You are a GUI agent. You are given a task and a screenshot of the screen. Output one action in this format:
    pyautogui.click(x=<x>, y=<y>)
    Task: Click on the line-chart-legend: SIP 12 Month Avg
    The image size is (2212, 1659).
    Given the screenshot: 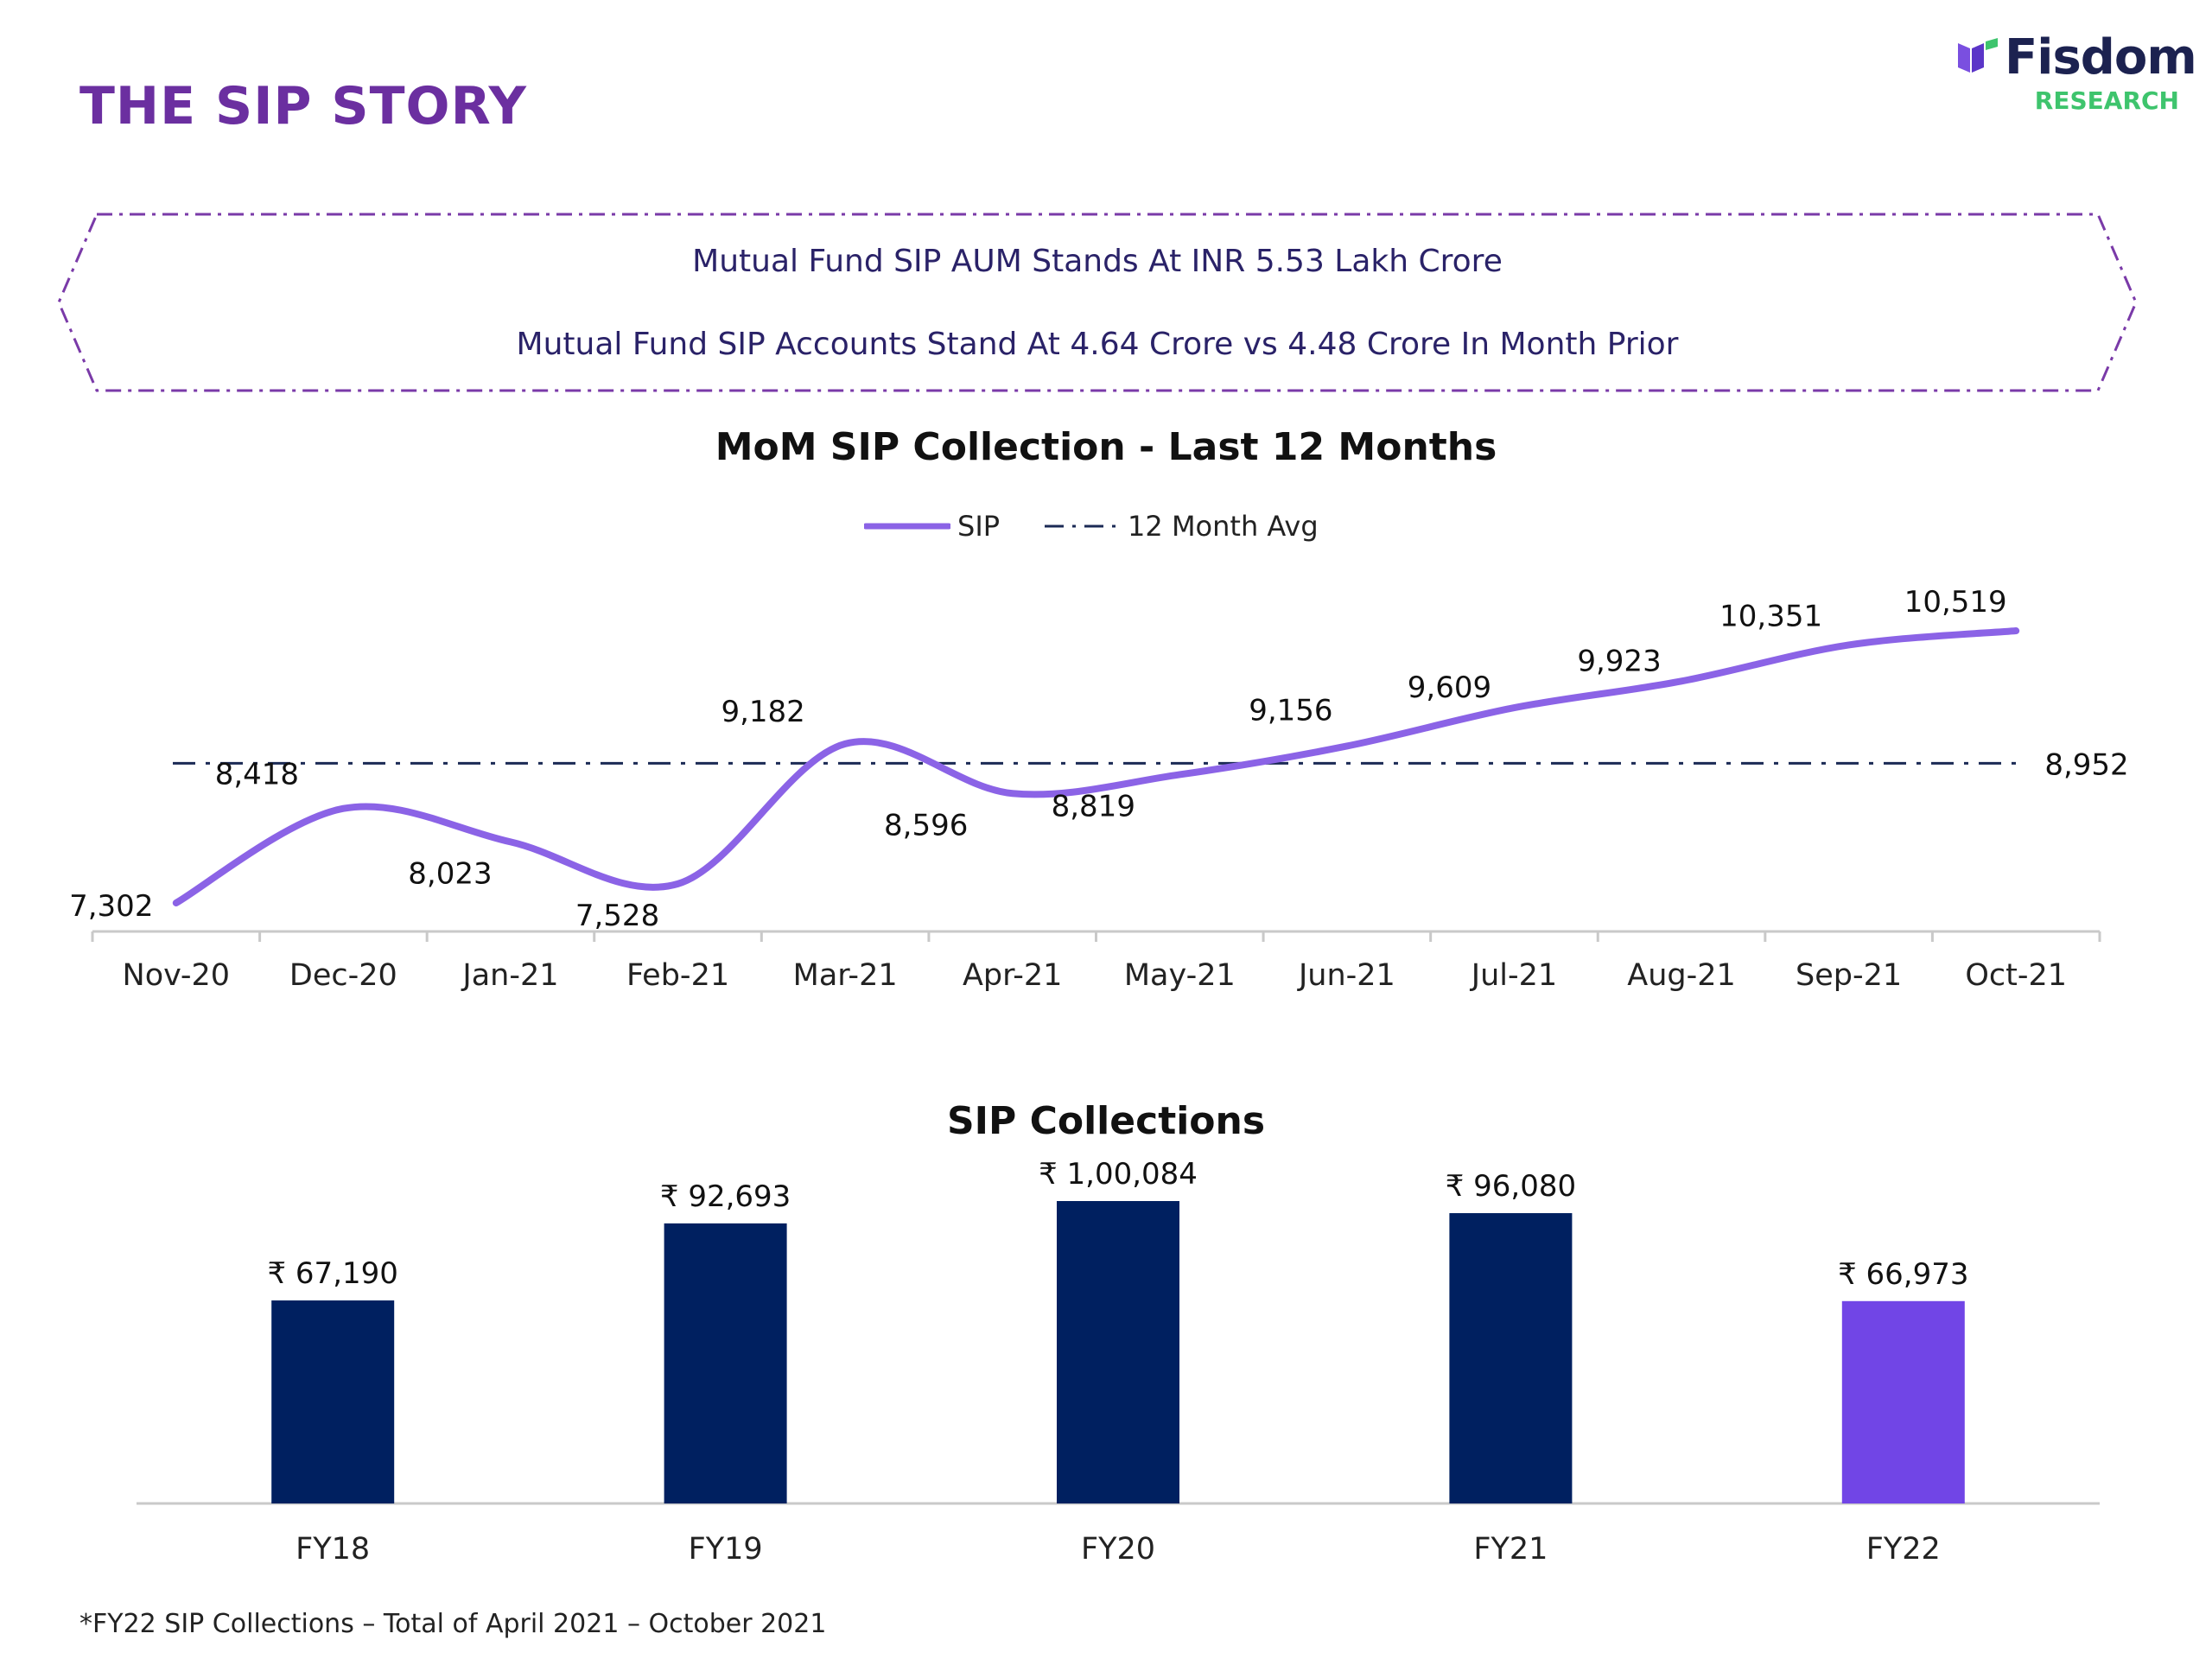 What is the action you would take?
    pyautogui.click(x=1113, y=526)
    